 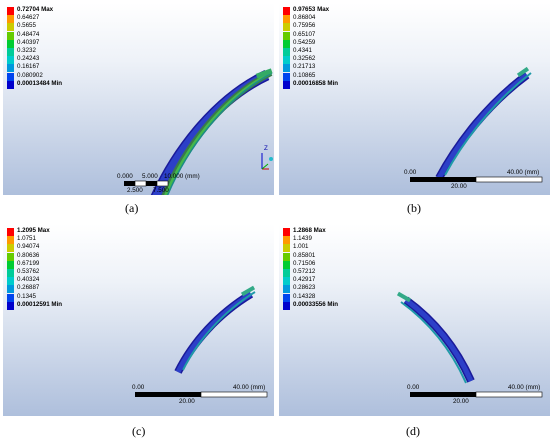 What do you see at coordinates (54, 19) in the screenshot?
I see `legend-entry: 0.64627` at bounding box center [54, 19].